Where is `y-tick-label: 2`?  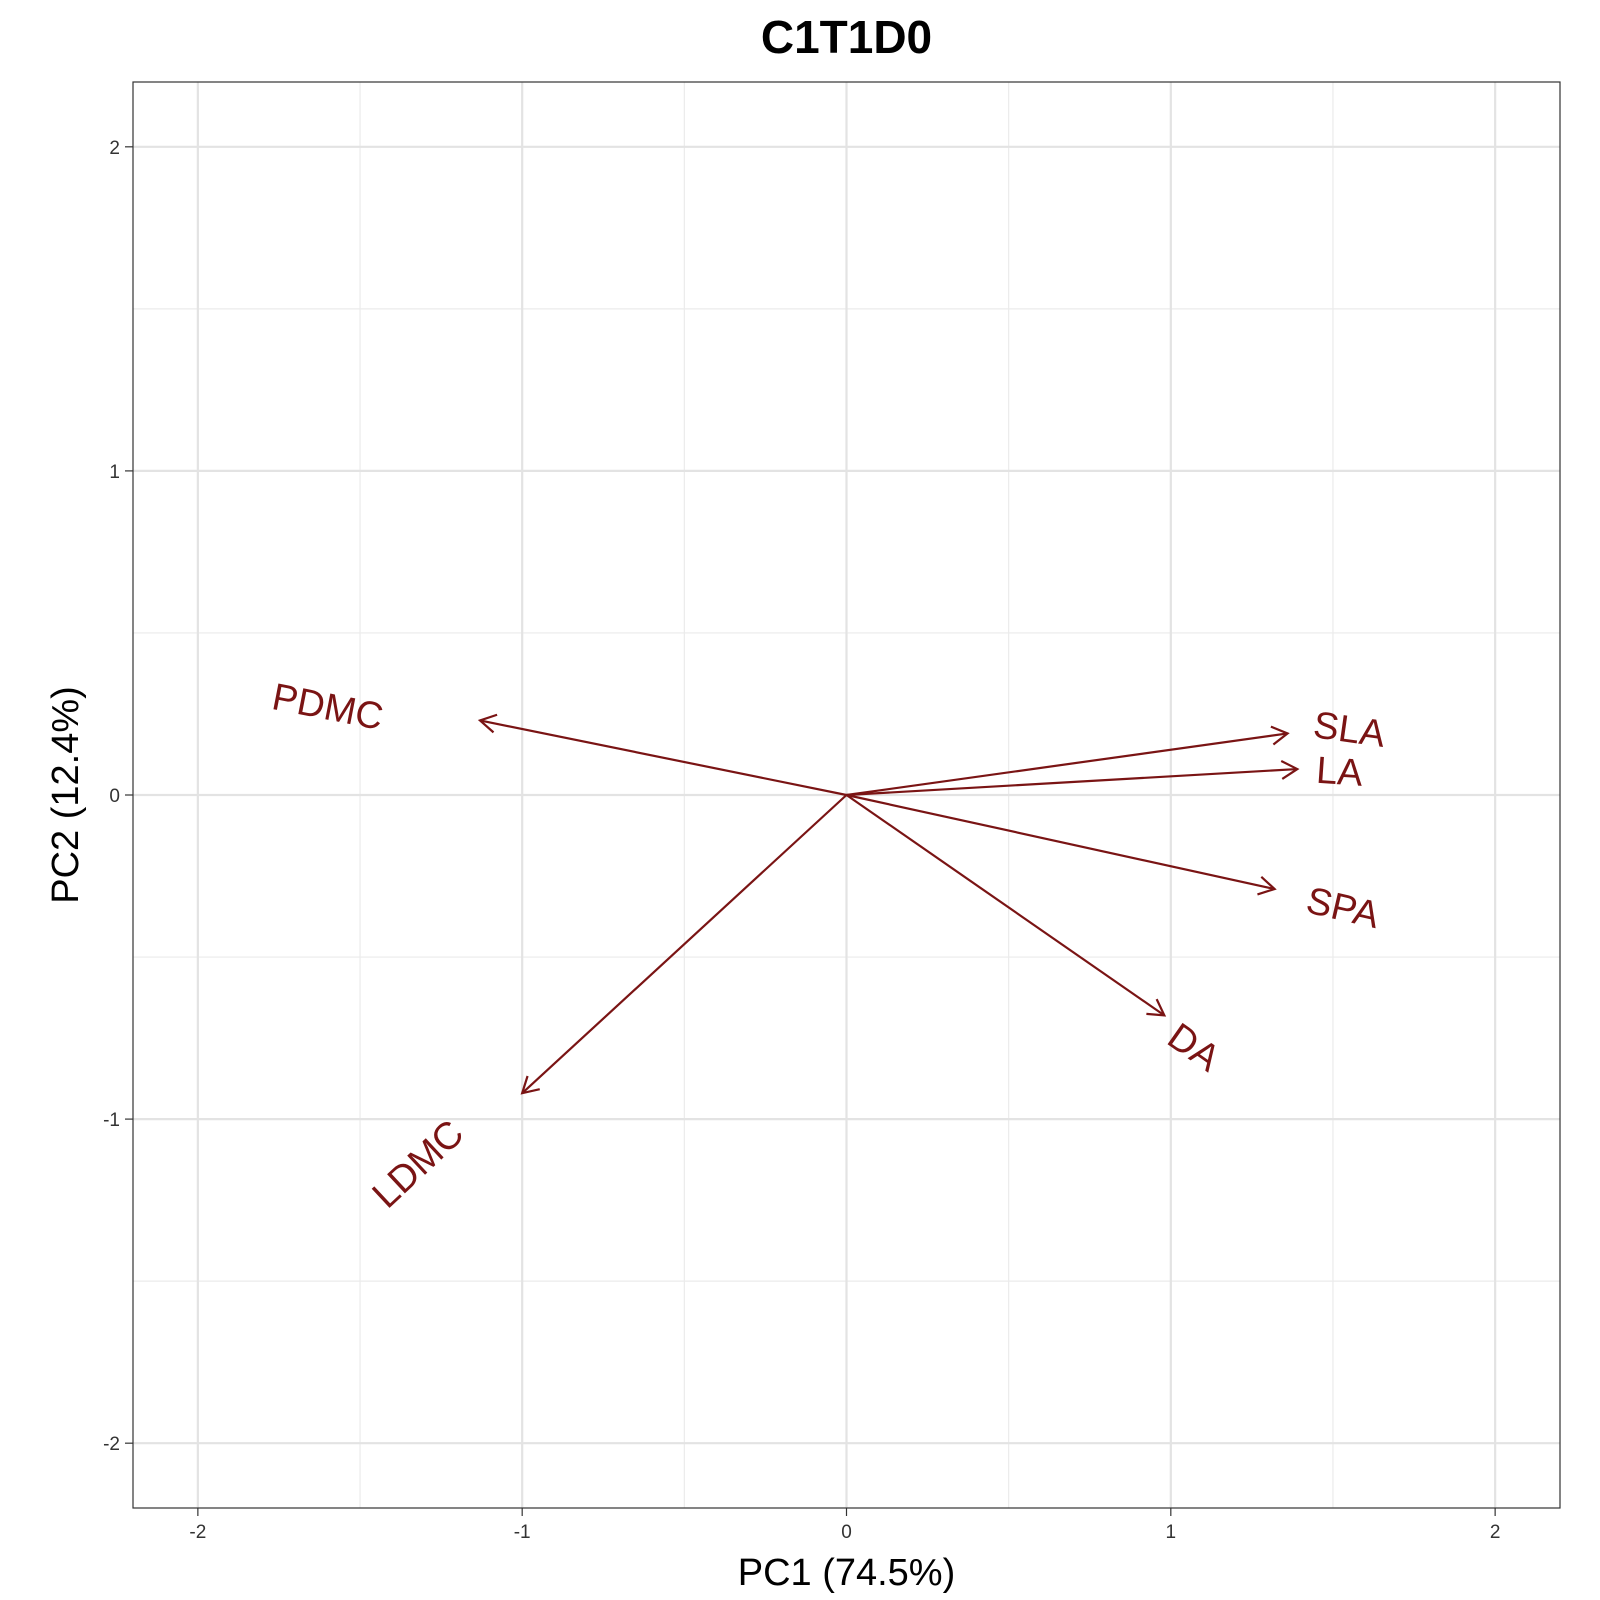
y-tick-label: 2 is located at coordinates (114, 148).